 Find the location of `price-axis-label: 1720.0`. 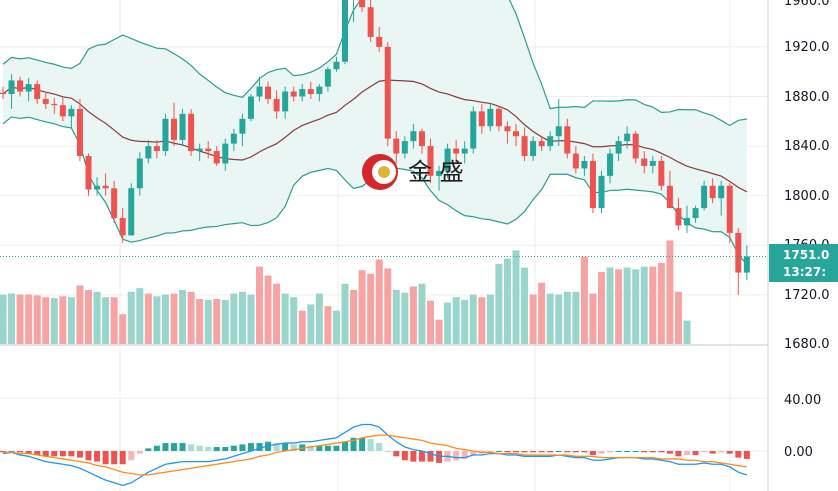

price-axis-label: 1720.0 is located at coordinates (807, 295).